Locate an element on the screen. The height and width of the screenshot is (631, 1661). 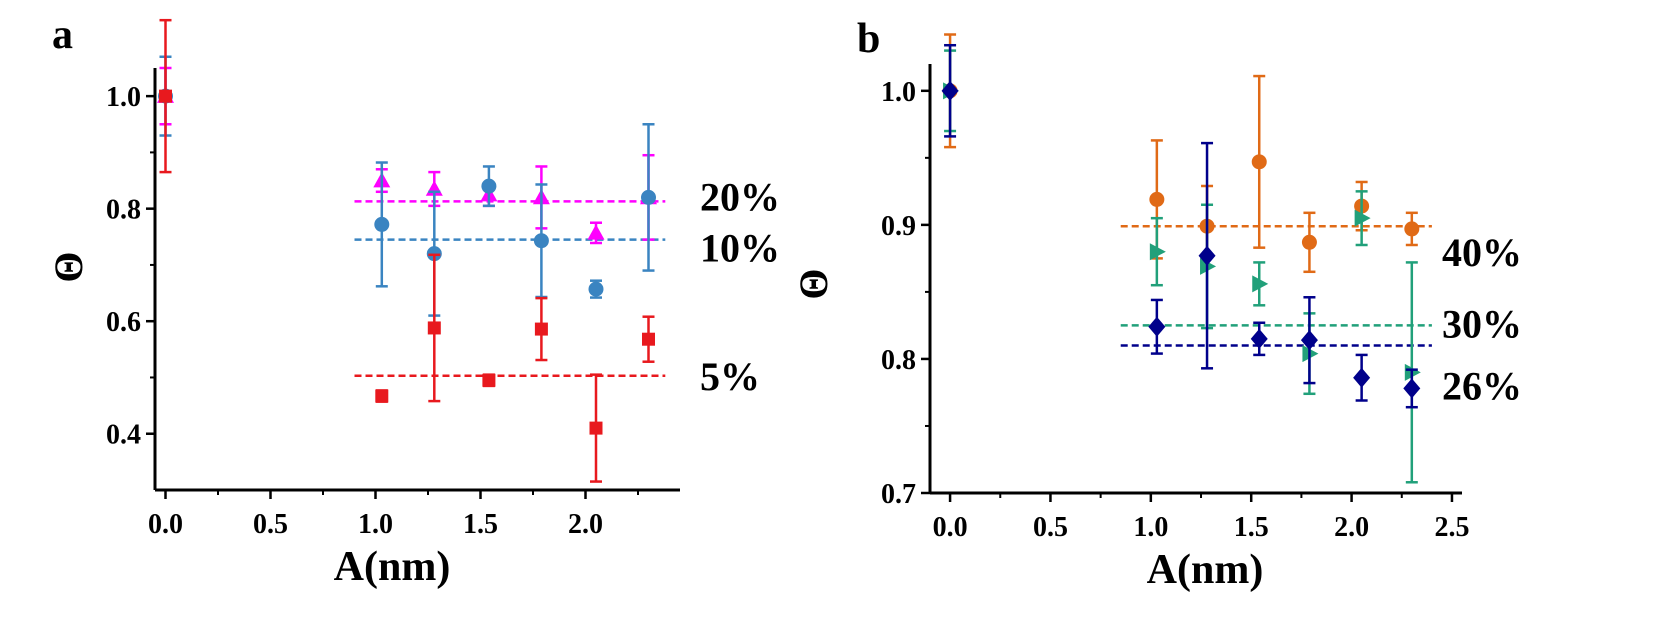
panel-label-b: b is located at coordinates (868, 39).